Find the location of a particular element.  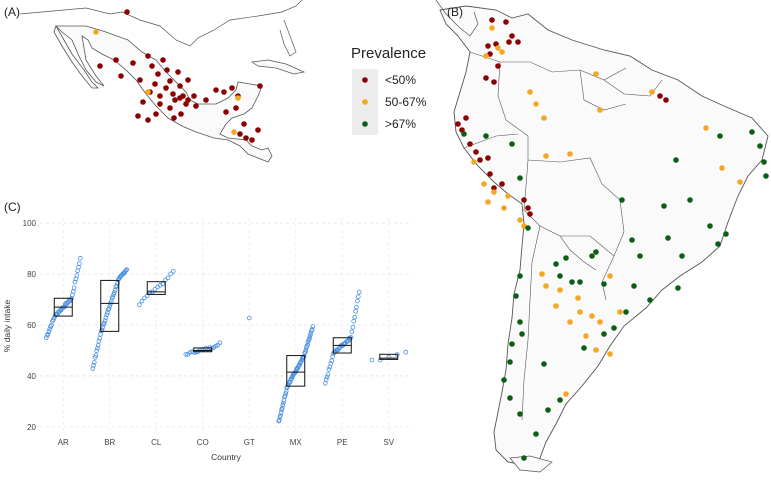

map-b-central-america is located at coordinates (457, 18).